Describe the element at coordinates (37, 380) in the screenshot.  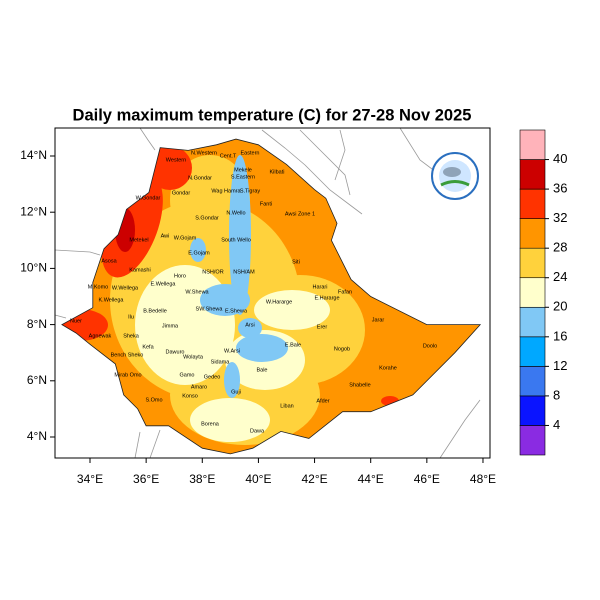
I see `y-tick-label: 6°N` at that location.